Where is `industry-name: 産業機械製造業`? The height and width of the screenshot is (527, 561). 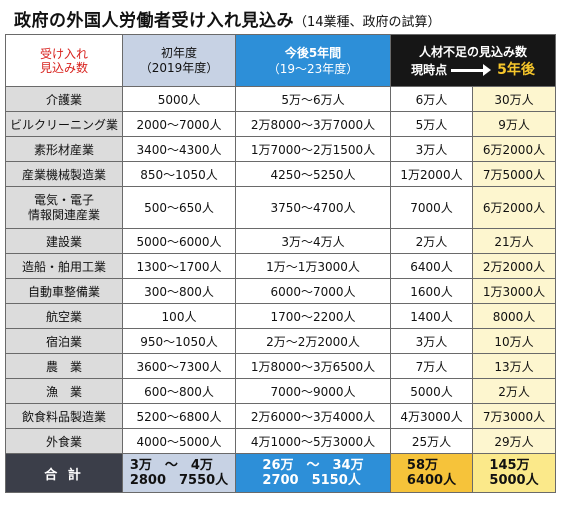 industry-name: 産業機械製造業 is located at coordinates (64, 174).